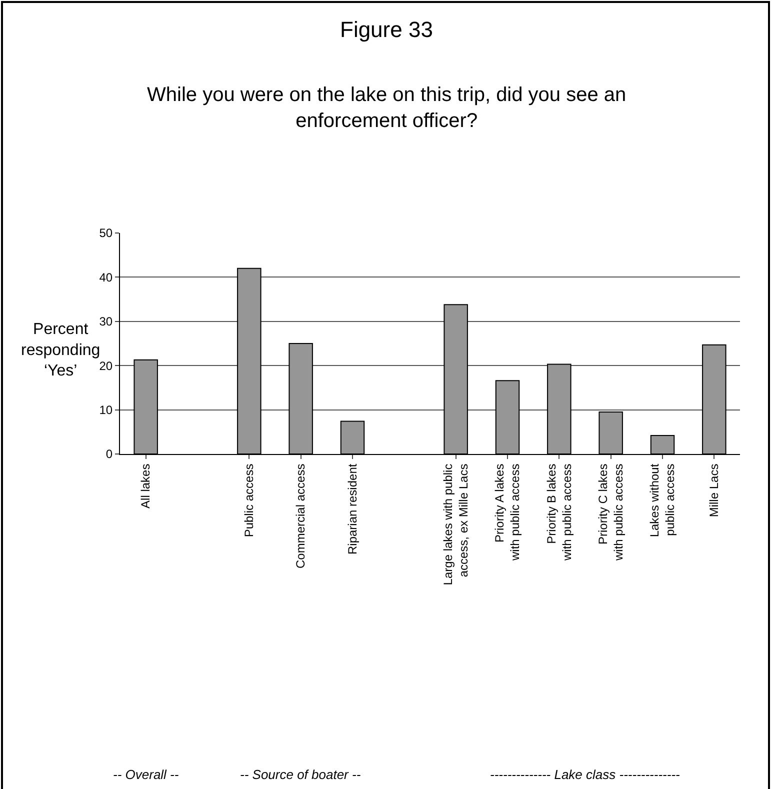  I want to click on x-tick-label: Mille Lacs, so click(714, 491).